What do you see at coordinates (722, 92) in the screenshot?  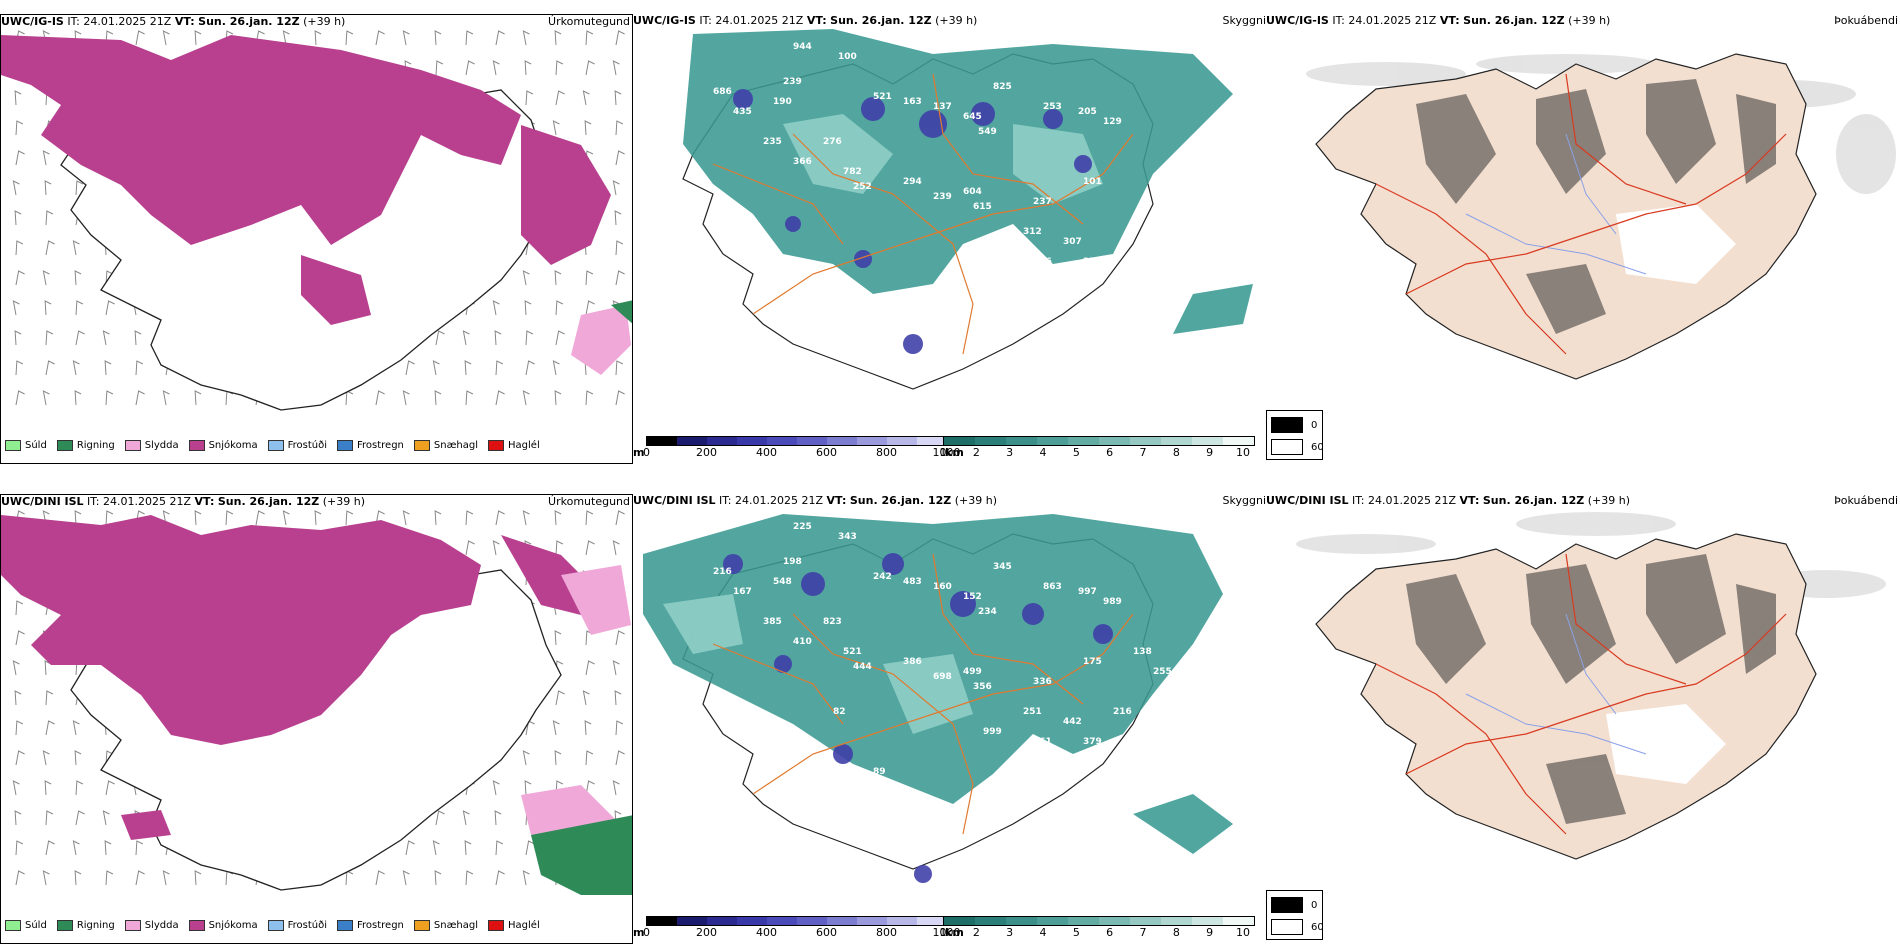 I see `ceiling-label: 686` at bounding box center [722, 92].